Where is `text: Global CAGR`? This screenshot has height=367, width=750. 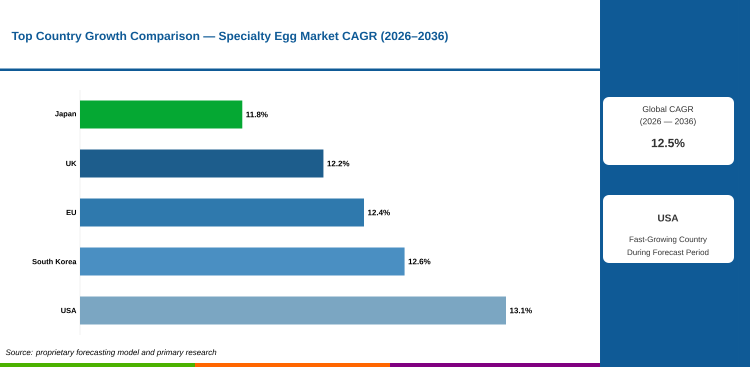
text: Global CAGR is located at coordinates (668, 109).